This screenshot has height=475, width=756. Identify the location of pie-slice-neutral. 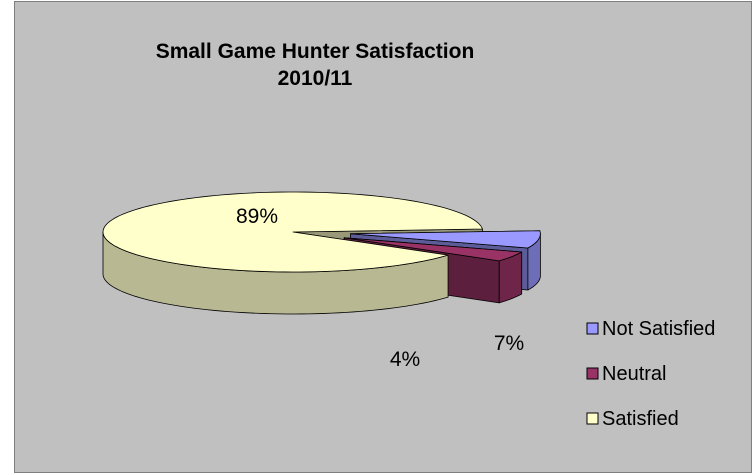
(433, 249).